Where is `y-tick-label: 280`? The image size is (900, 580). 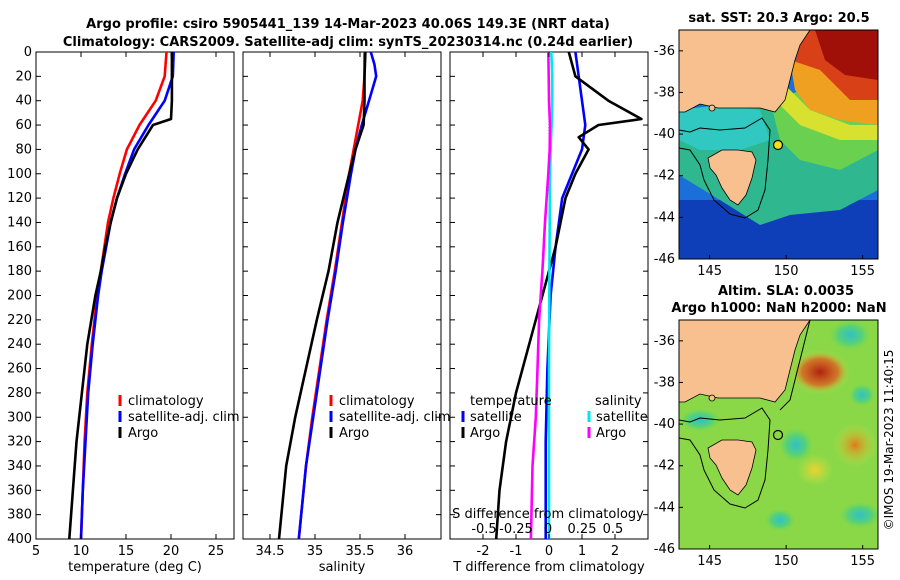
y-tick-label: 280 is located at coordinates (19, 393).